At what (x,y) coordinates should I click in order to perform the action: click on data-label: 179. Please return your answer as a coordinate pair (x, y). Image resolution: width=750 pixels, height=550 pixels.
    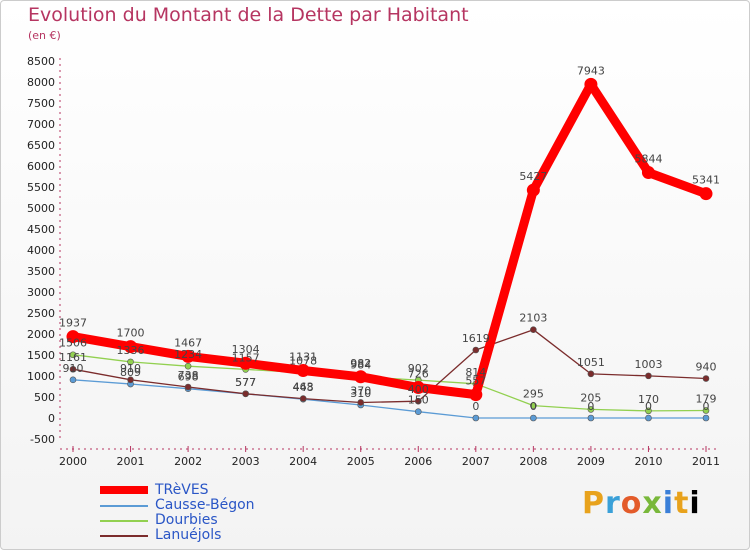
    Looking at the image, I should click on (706, 398).